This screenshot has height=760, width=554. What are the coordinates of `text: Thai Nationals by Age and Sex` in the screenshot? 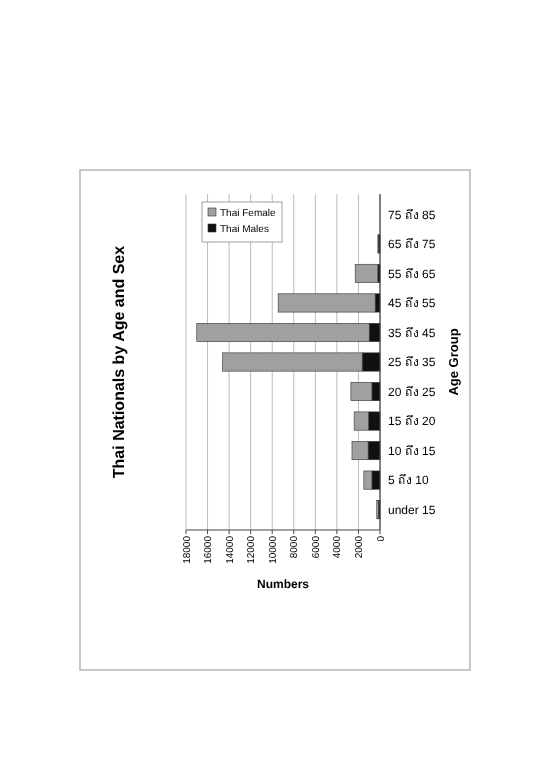 It's located at (119, 361).